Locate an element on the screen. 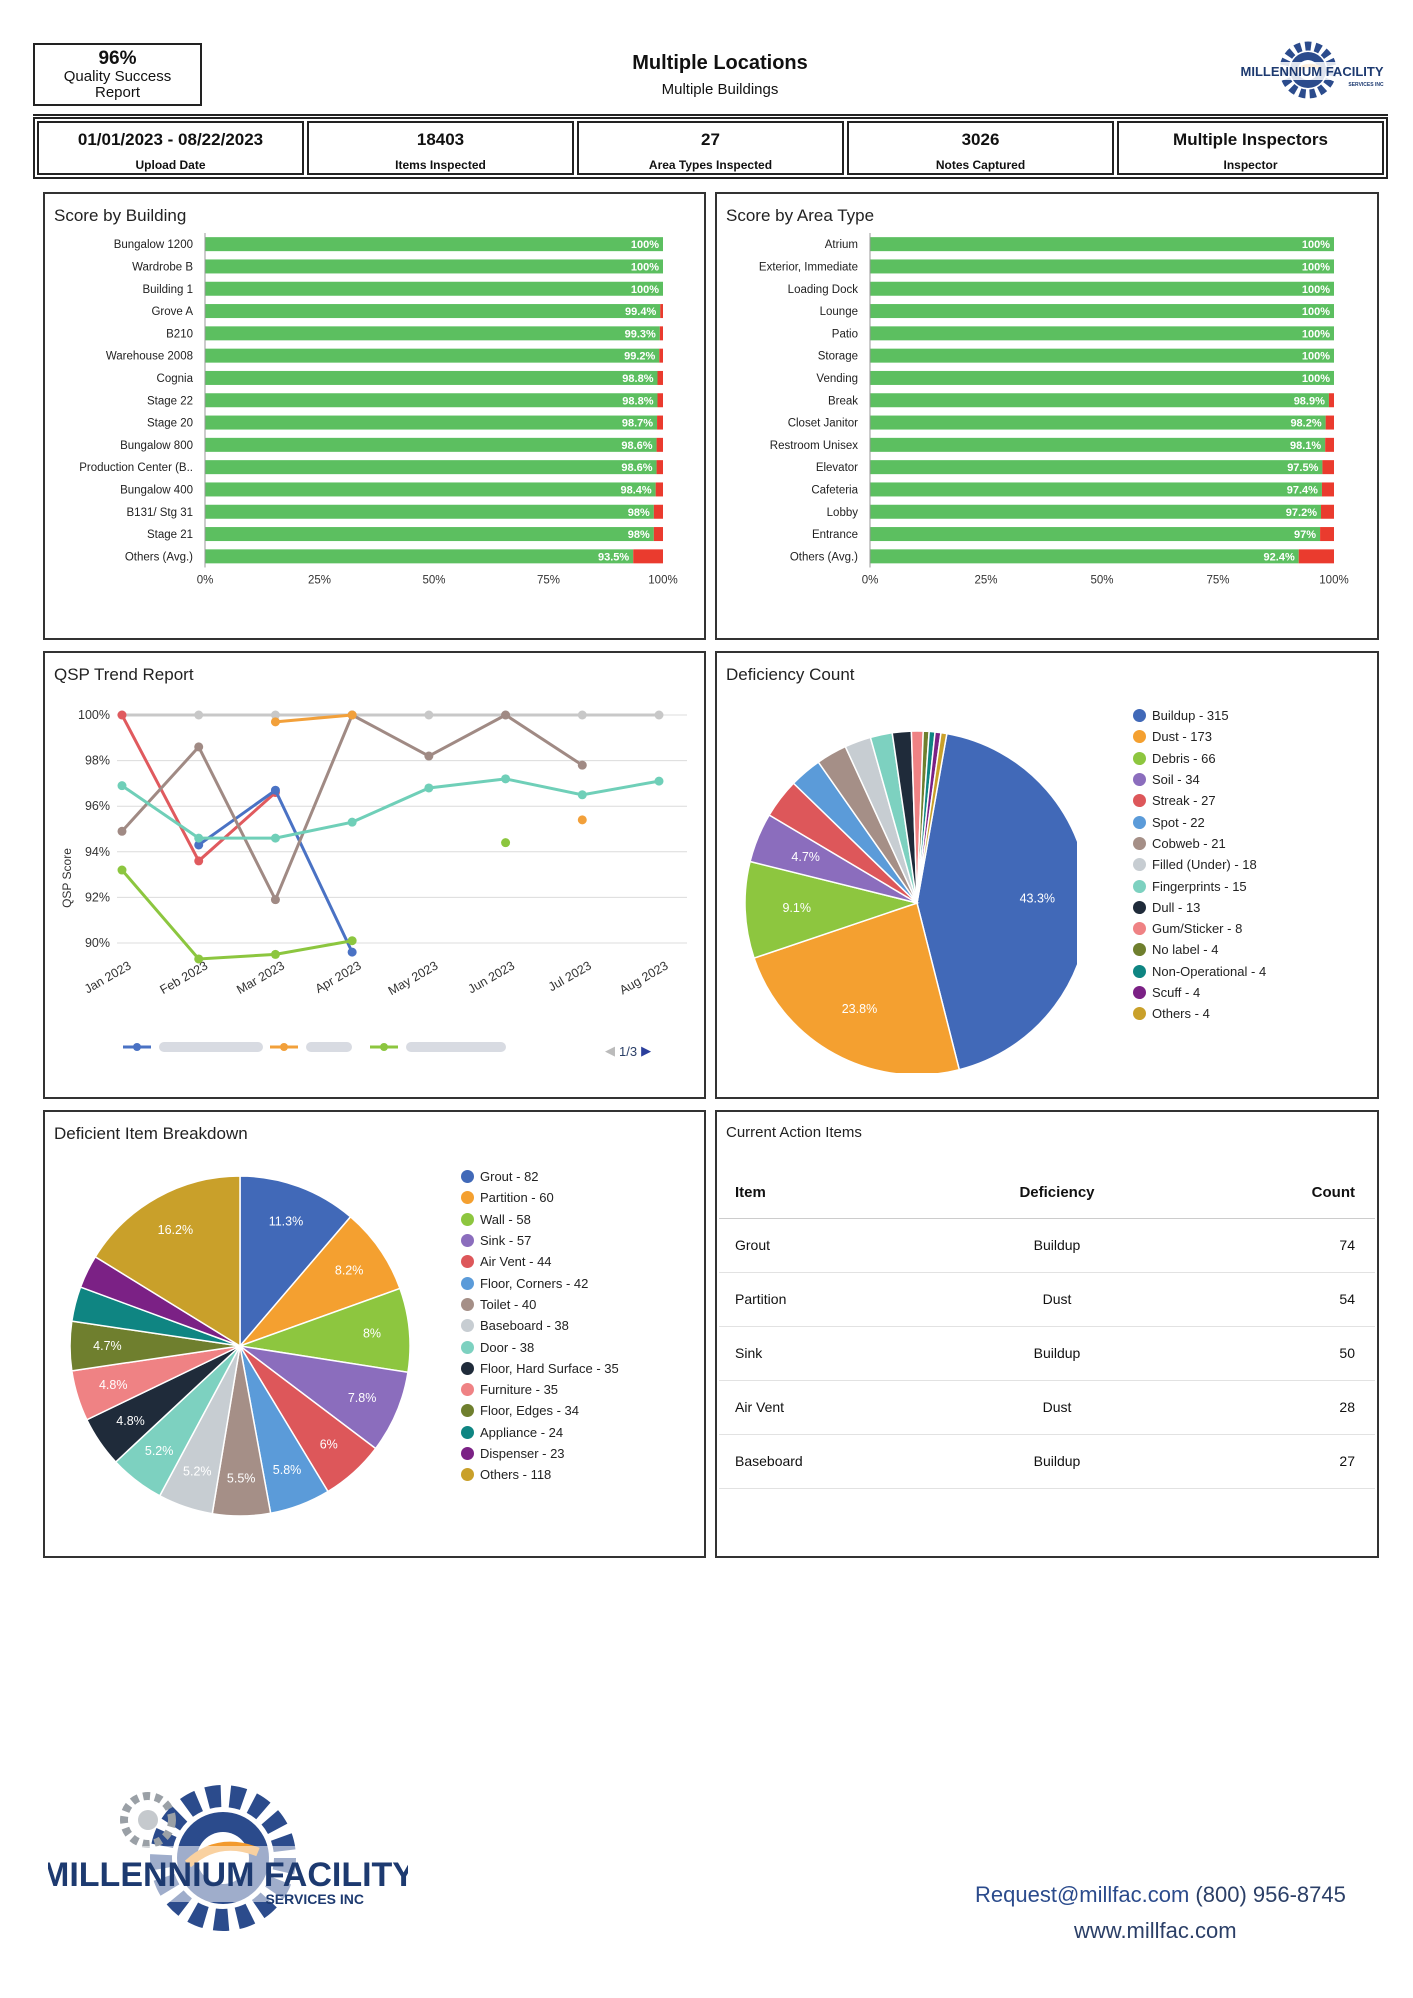 This screenshot has height=1998, width=1413. x-tick-label: 100% is located at coordinates (1333, 581).